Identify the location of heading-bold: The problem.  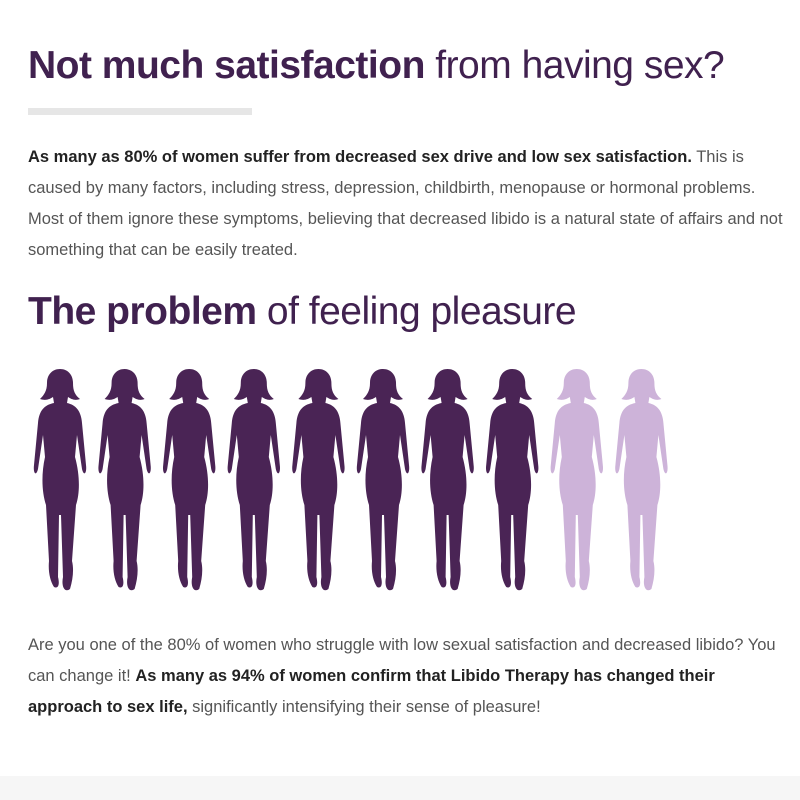
(142, 311).